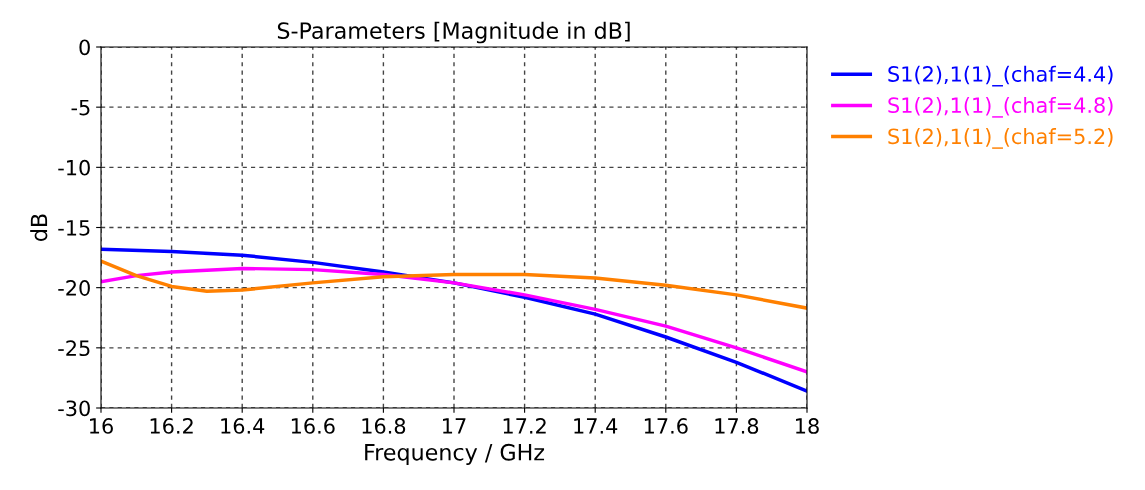 The width and height of the screenshot is (1145, 490). I want to click on x-tick-label: 16.6, so click(313, 426).